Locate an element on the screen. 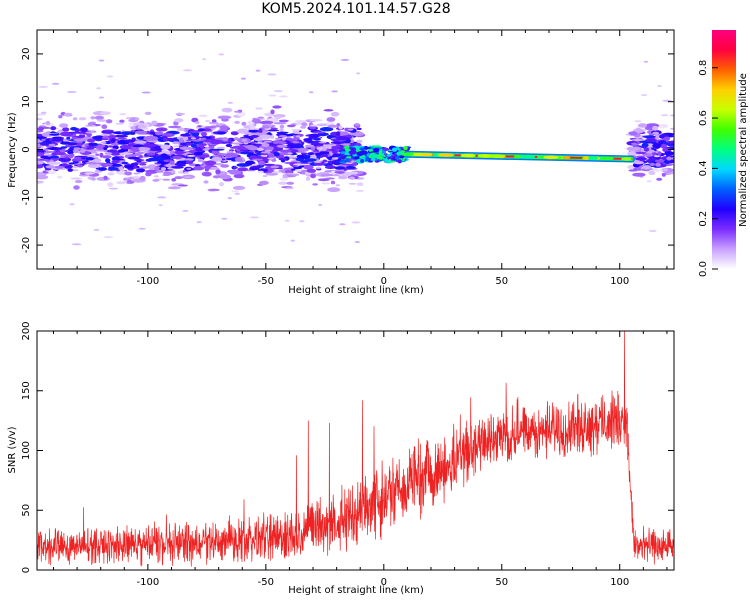  x-tick-label: 50 is located at coordinates (501, 281).